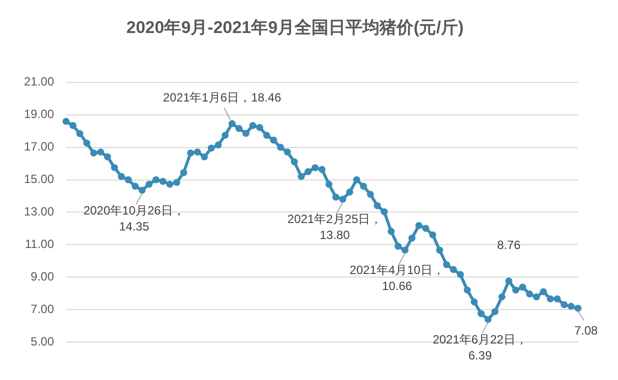 The width and height of the screenshot is (618, 380). What do you see at coordinates (480, 347) in the screenshot?
I see `annotation: 2021年6月22日，6.39` at bounding box center [480, 347].